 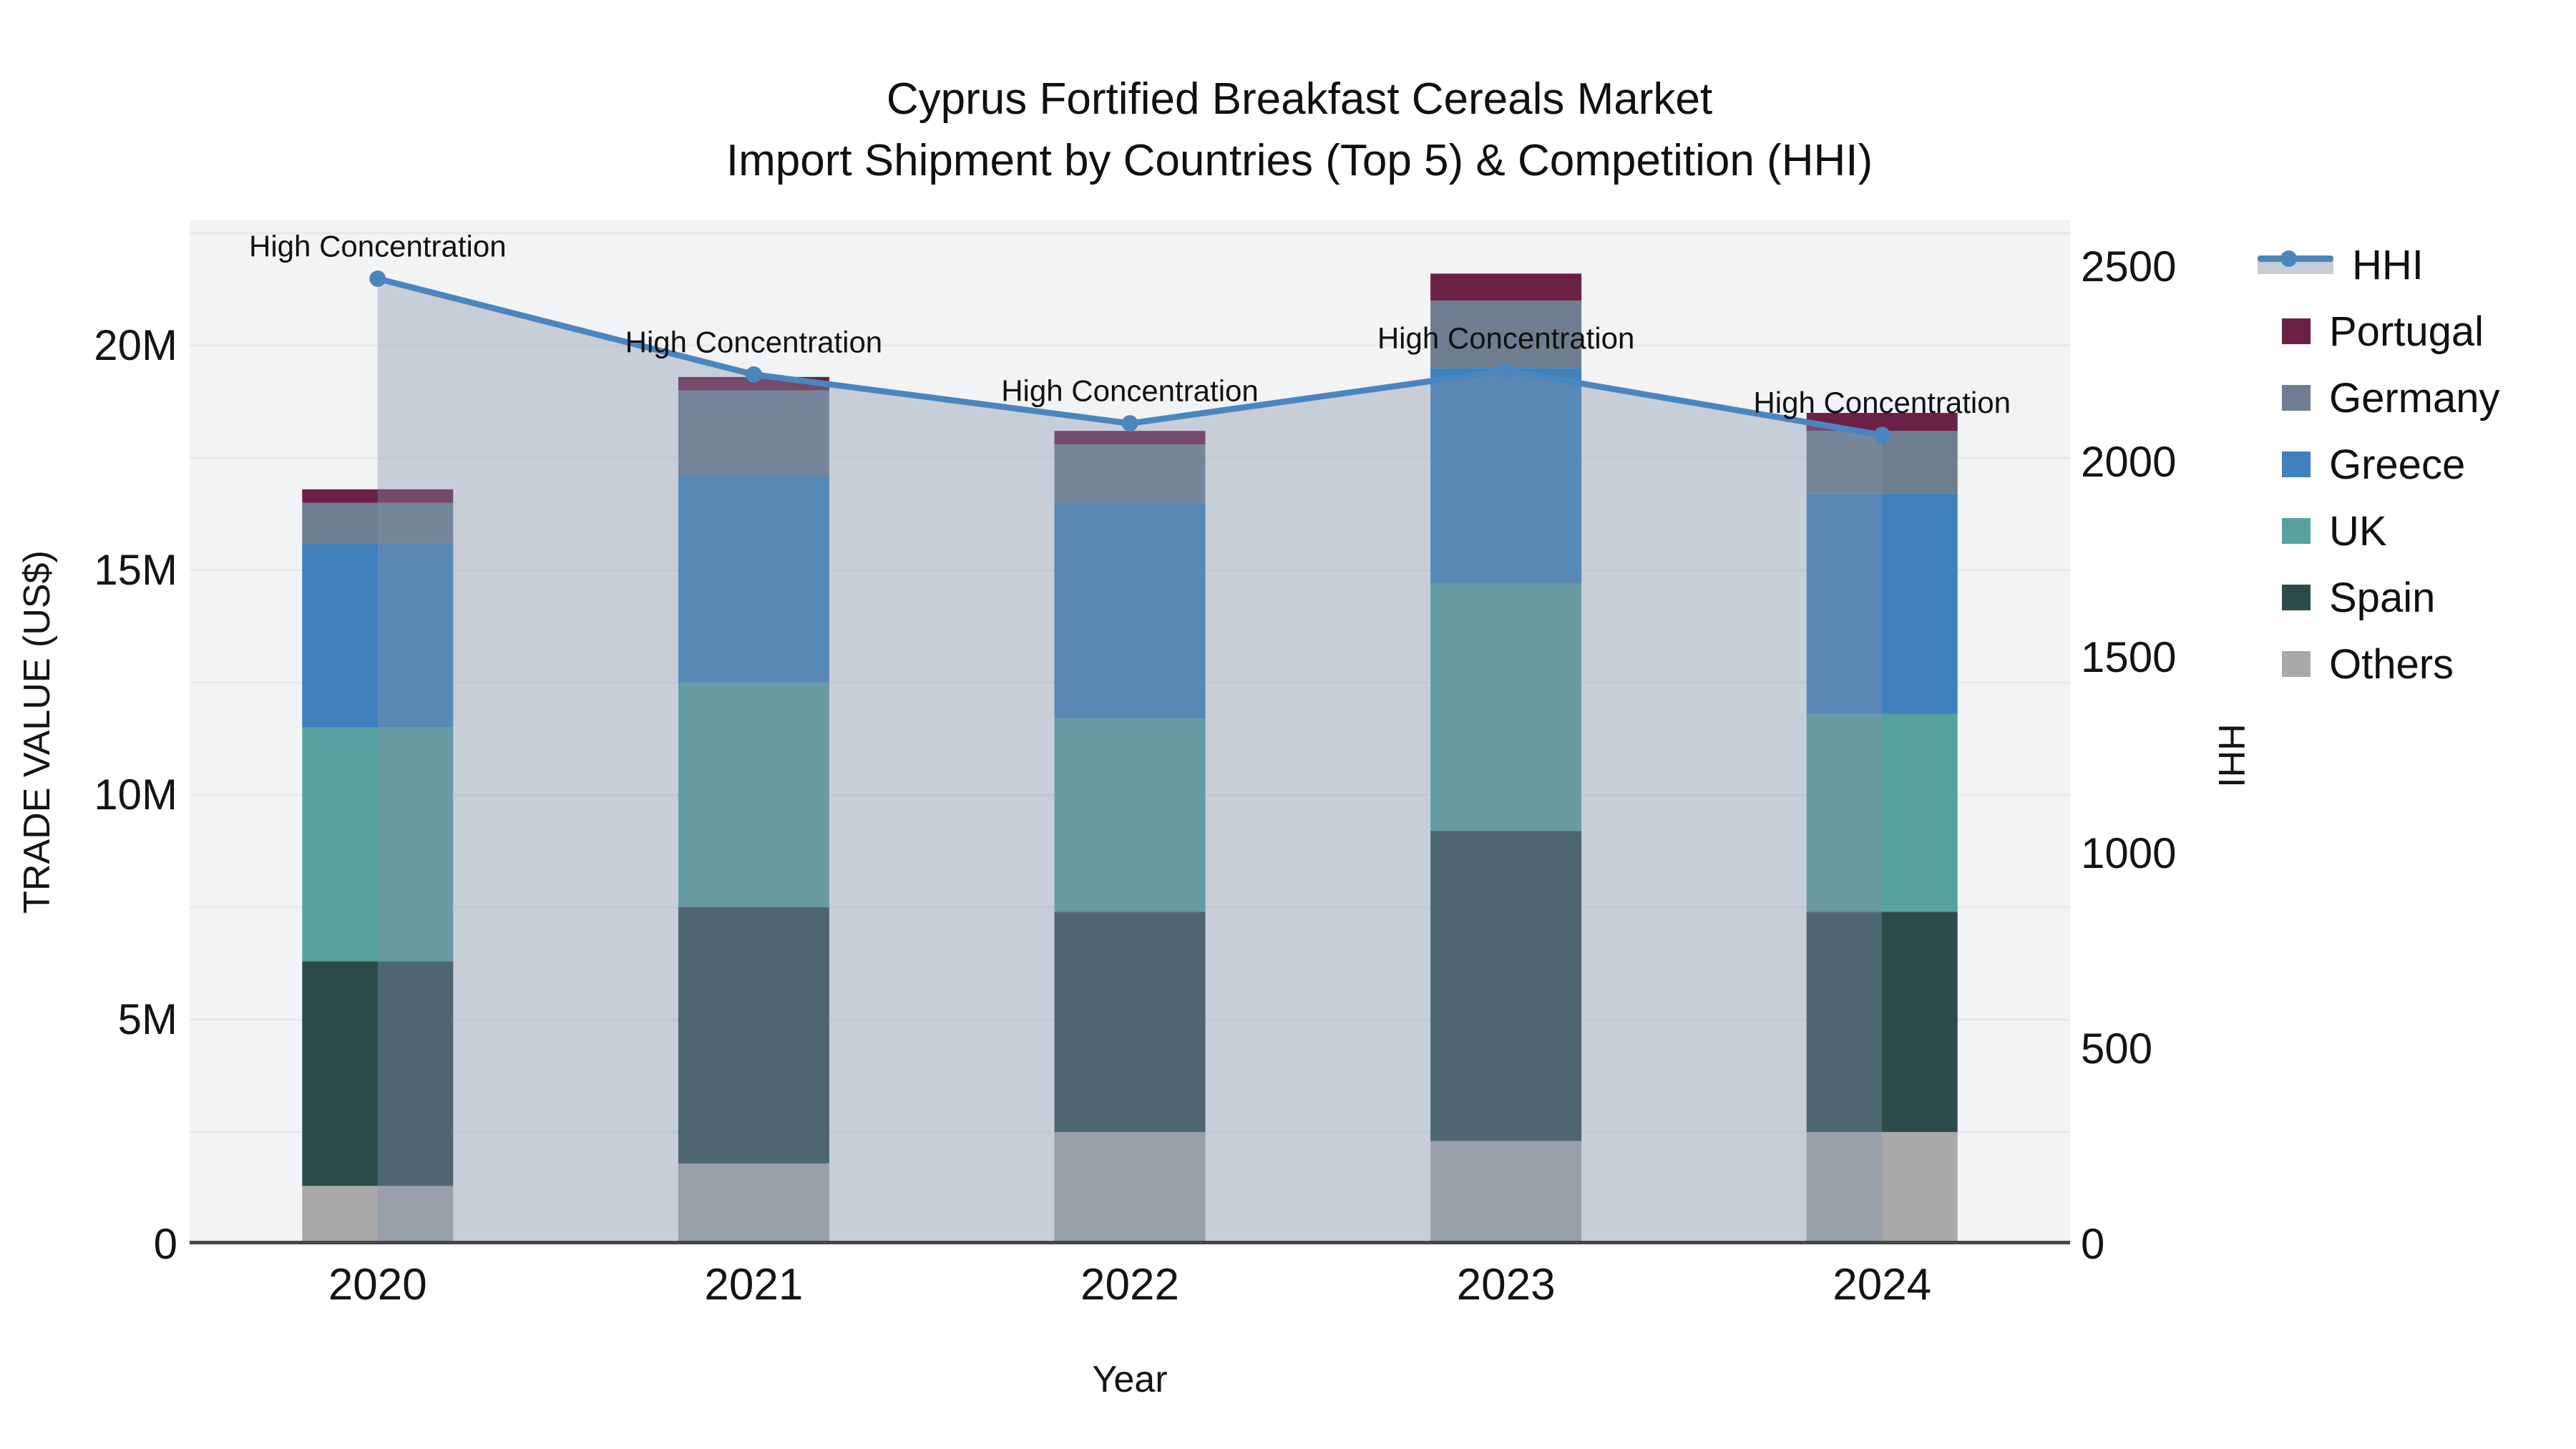 What do you see at coordinates (377, 278) in the screenshot?
I see `hhi-marker-2020` at bounding box center [377, 278].